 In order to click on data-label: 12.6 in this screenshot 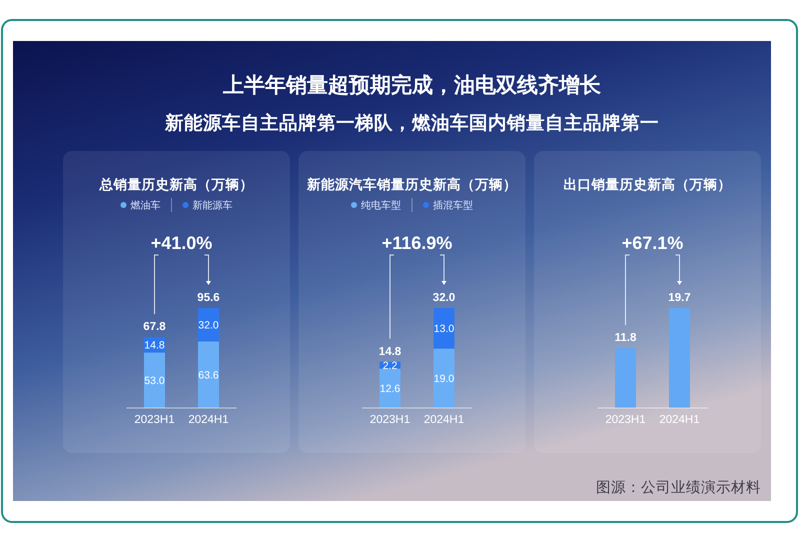, I will do `click(390, 389)`.